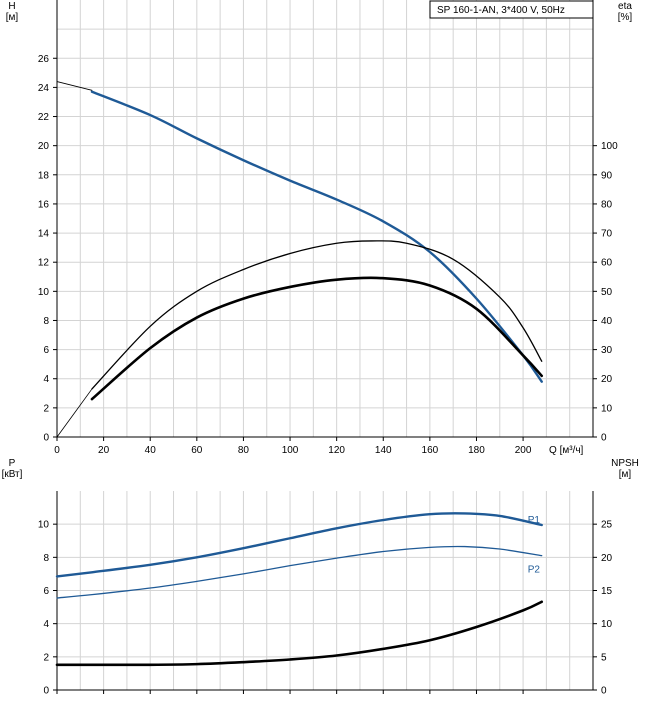 Image resolution: width=658 pixels, height=705 pixels. I want to click on left-axis-title: H, so click(11, 6).